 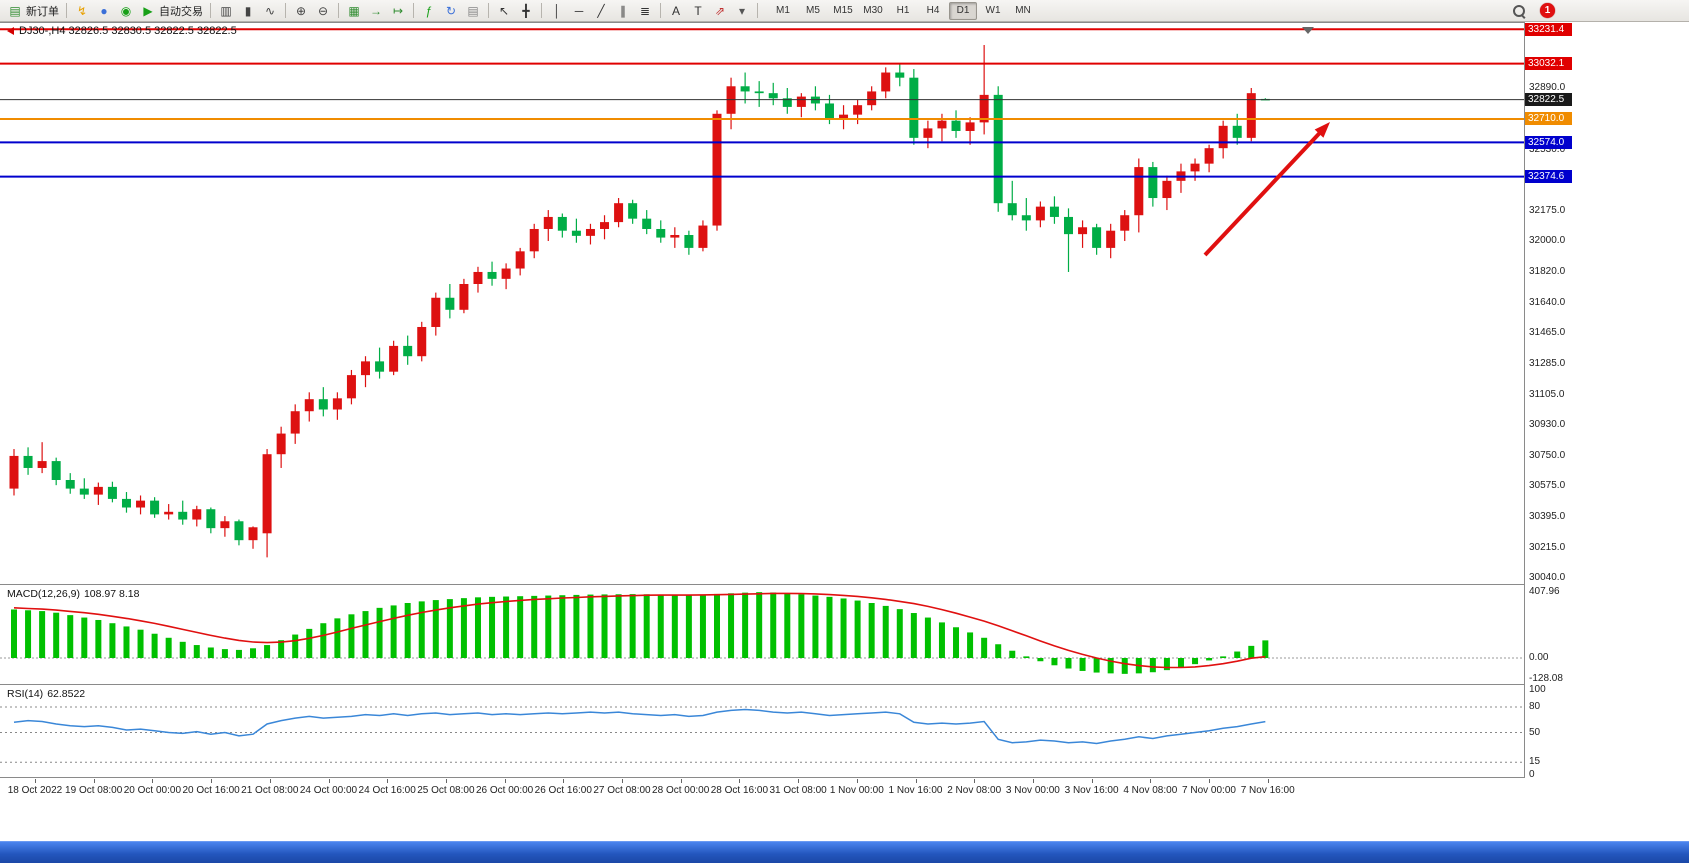 I want to click on trendline-button: ╱, so click(x=601, y=11).